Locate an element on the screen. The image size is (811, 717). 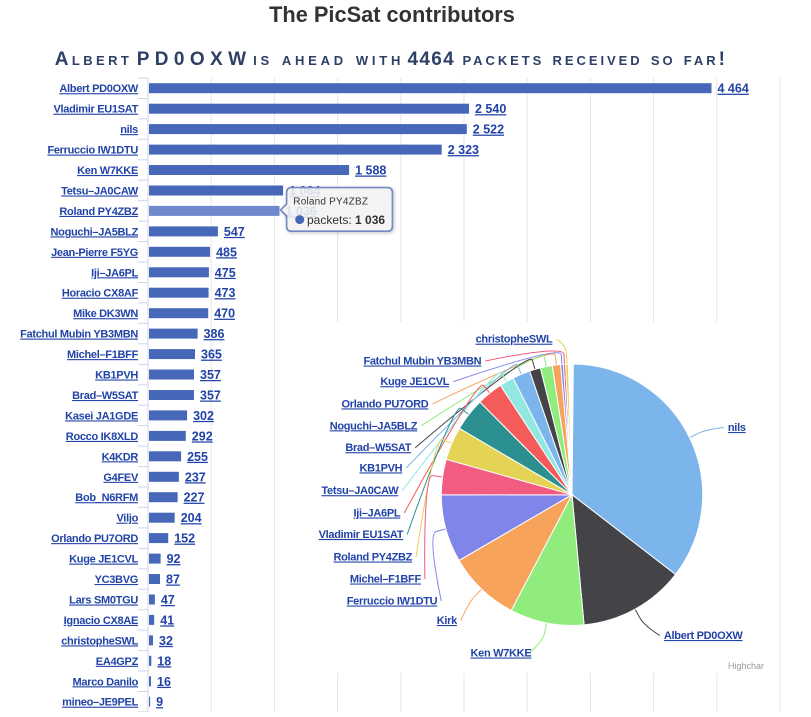
svg-text: EA4GPZ is located at coordinates (117, 662).